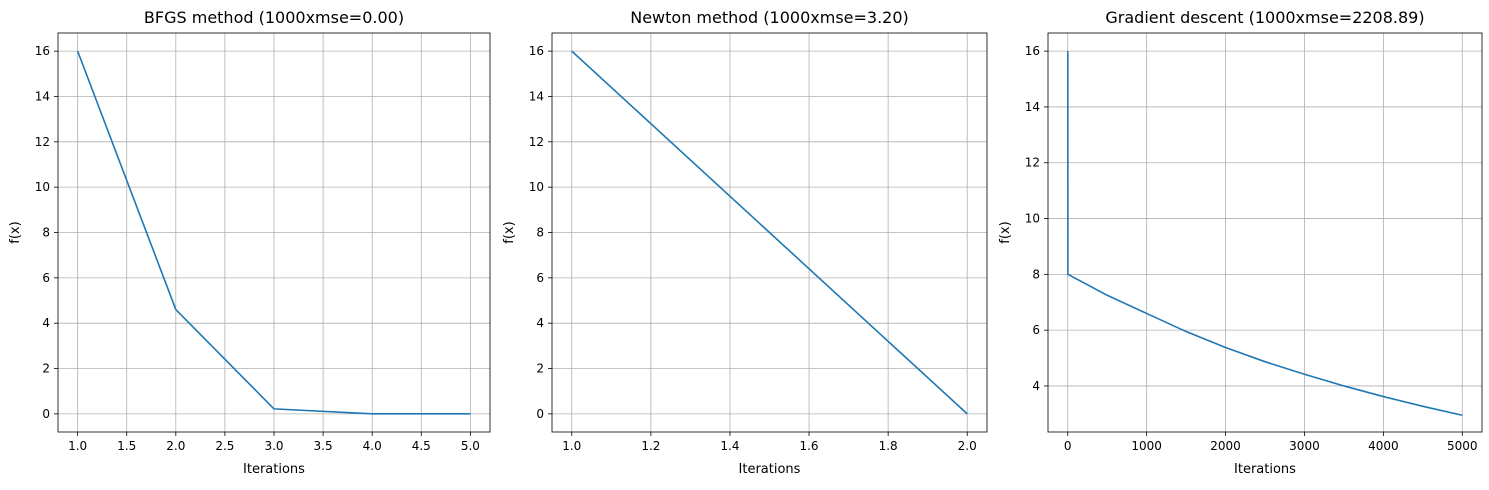  I want to click on x-tick-label: 2.5, so click(224, 446).